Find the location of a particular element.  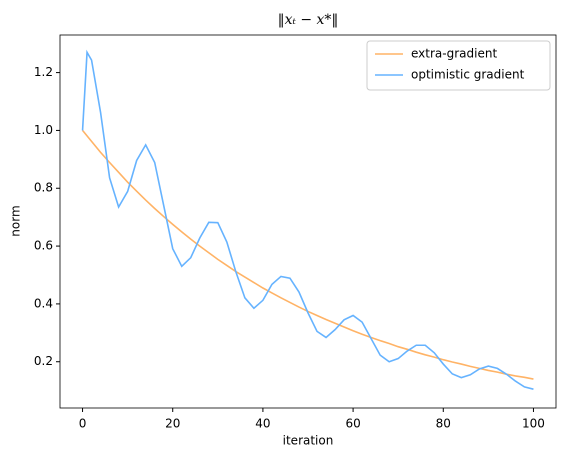

y-tick-label: 0.8 is located at coordinates (43, 188).